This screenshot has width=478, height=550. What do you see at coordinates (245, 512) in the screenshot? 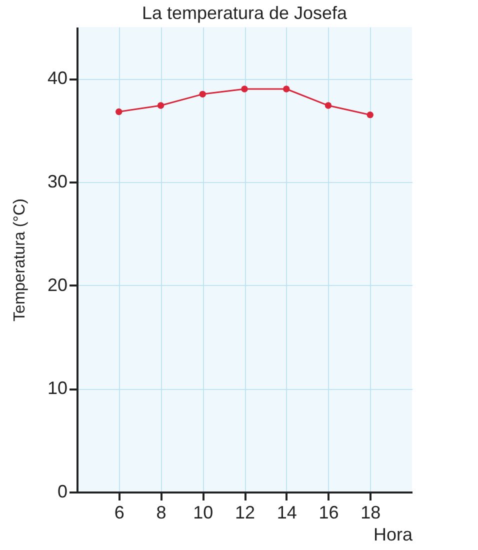
I see `x-tick-label: 12` at bounding box center [245, 512].